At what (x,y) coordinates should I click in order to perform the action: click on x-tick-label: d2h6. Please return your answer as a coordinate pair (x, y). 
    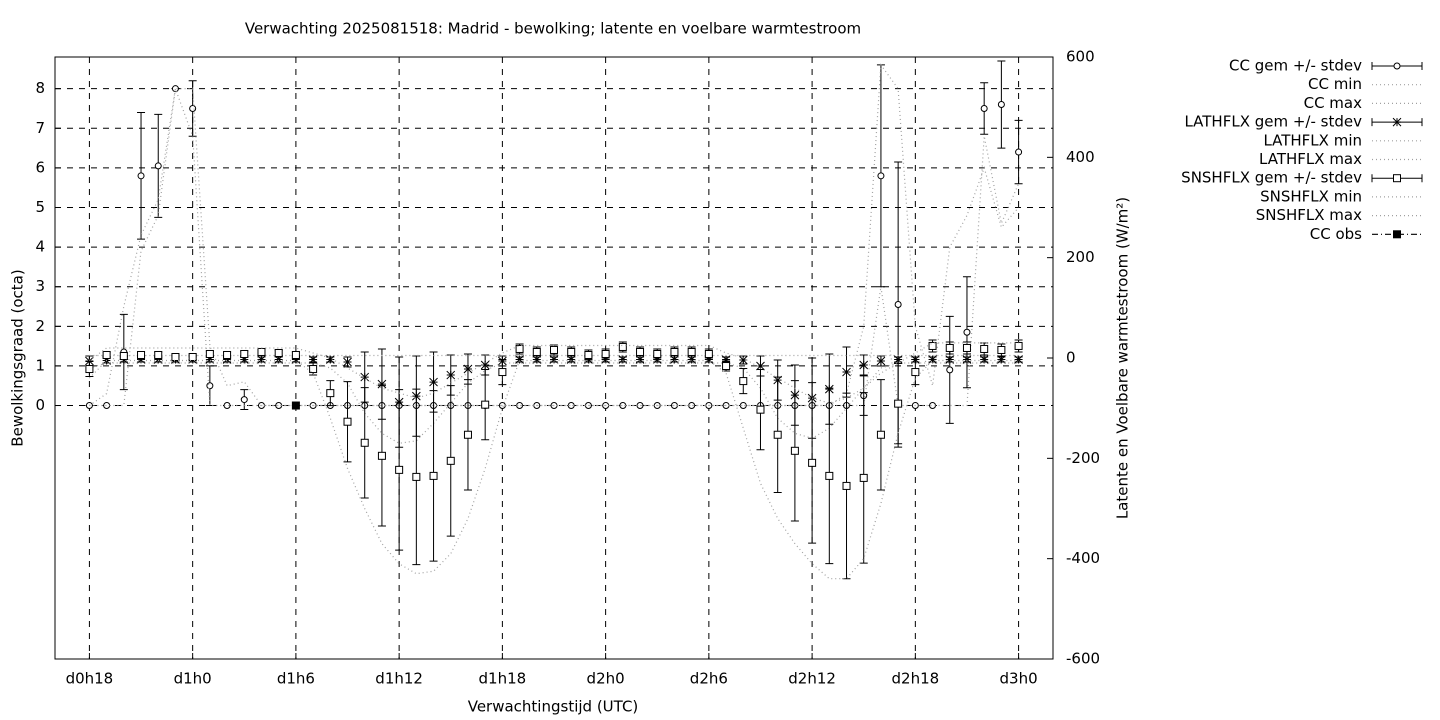
    Looking at the image, I should click on (709, 679).